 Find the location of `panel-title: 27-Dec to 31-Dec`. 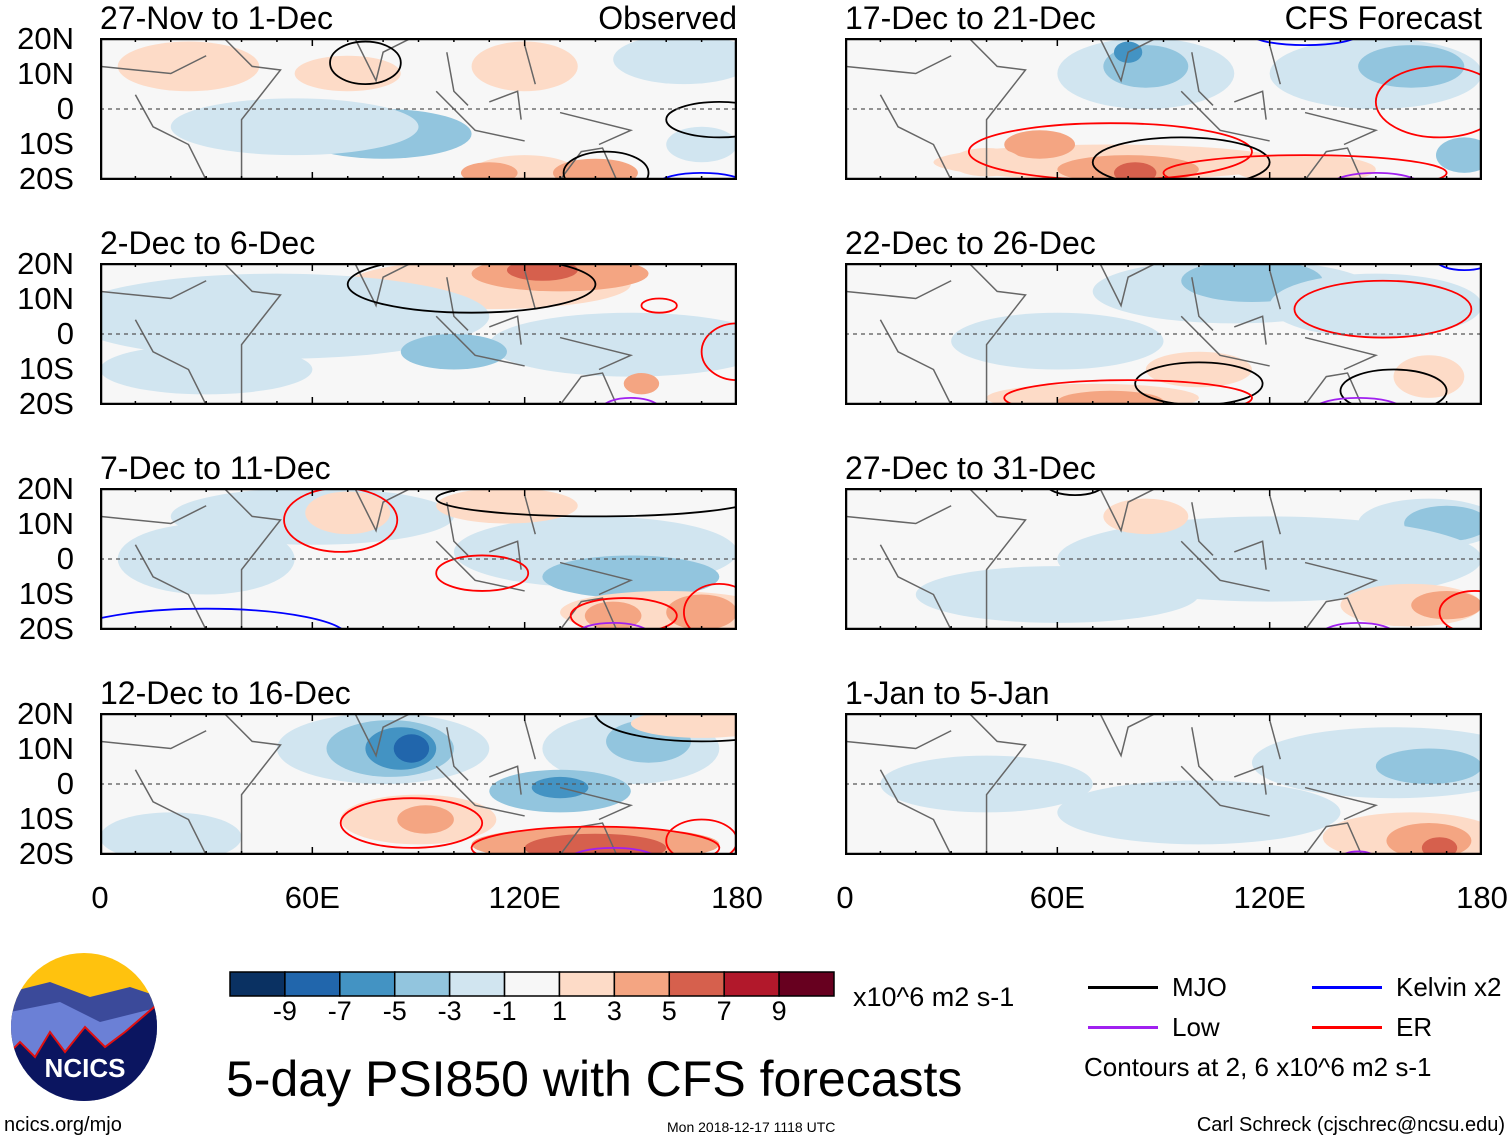

panel-title: 27-Dec to 31-Dec is located at coordinates (970, 468).